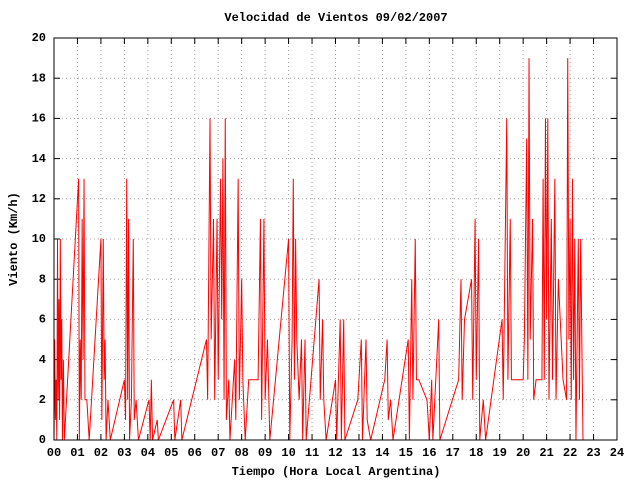  Describe the element at coordinates (39, 159) in the screenshot. I see `y-tick-label: 14` at that location.